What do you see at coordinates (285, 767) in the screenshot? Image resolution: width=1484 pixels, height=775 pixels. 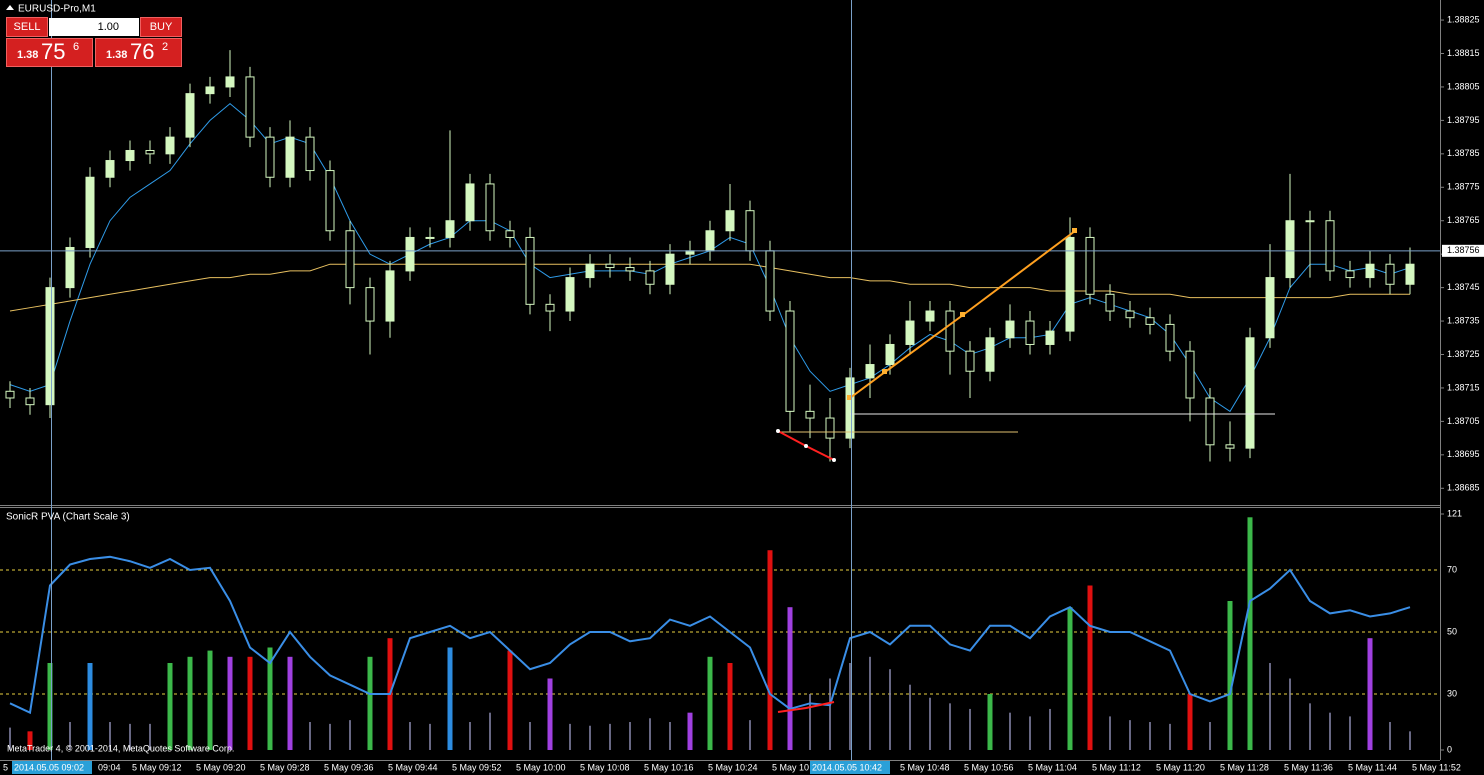 I see `x-tick-label: 5 May 09:28` at bounding box center [285, 767].